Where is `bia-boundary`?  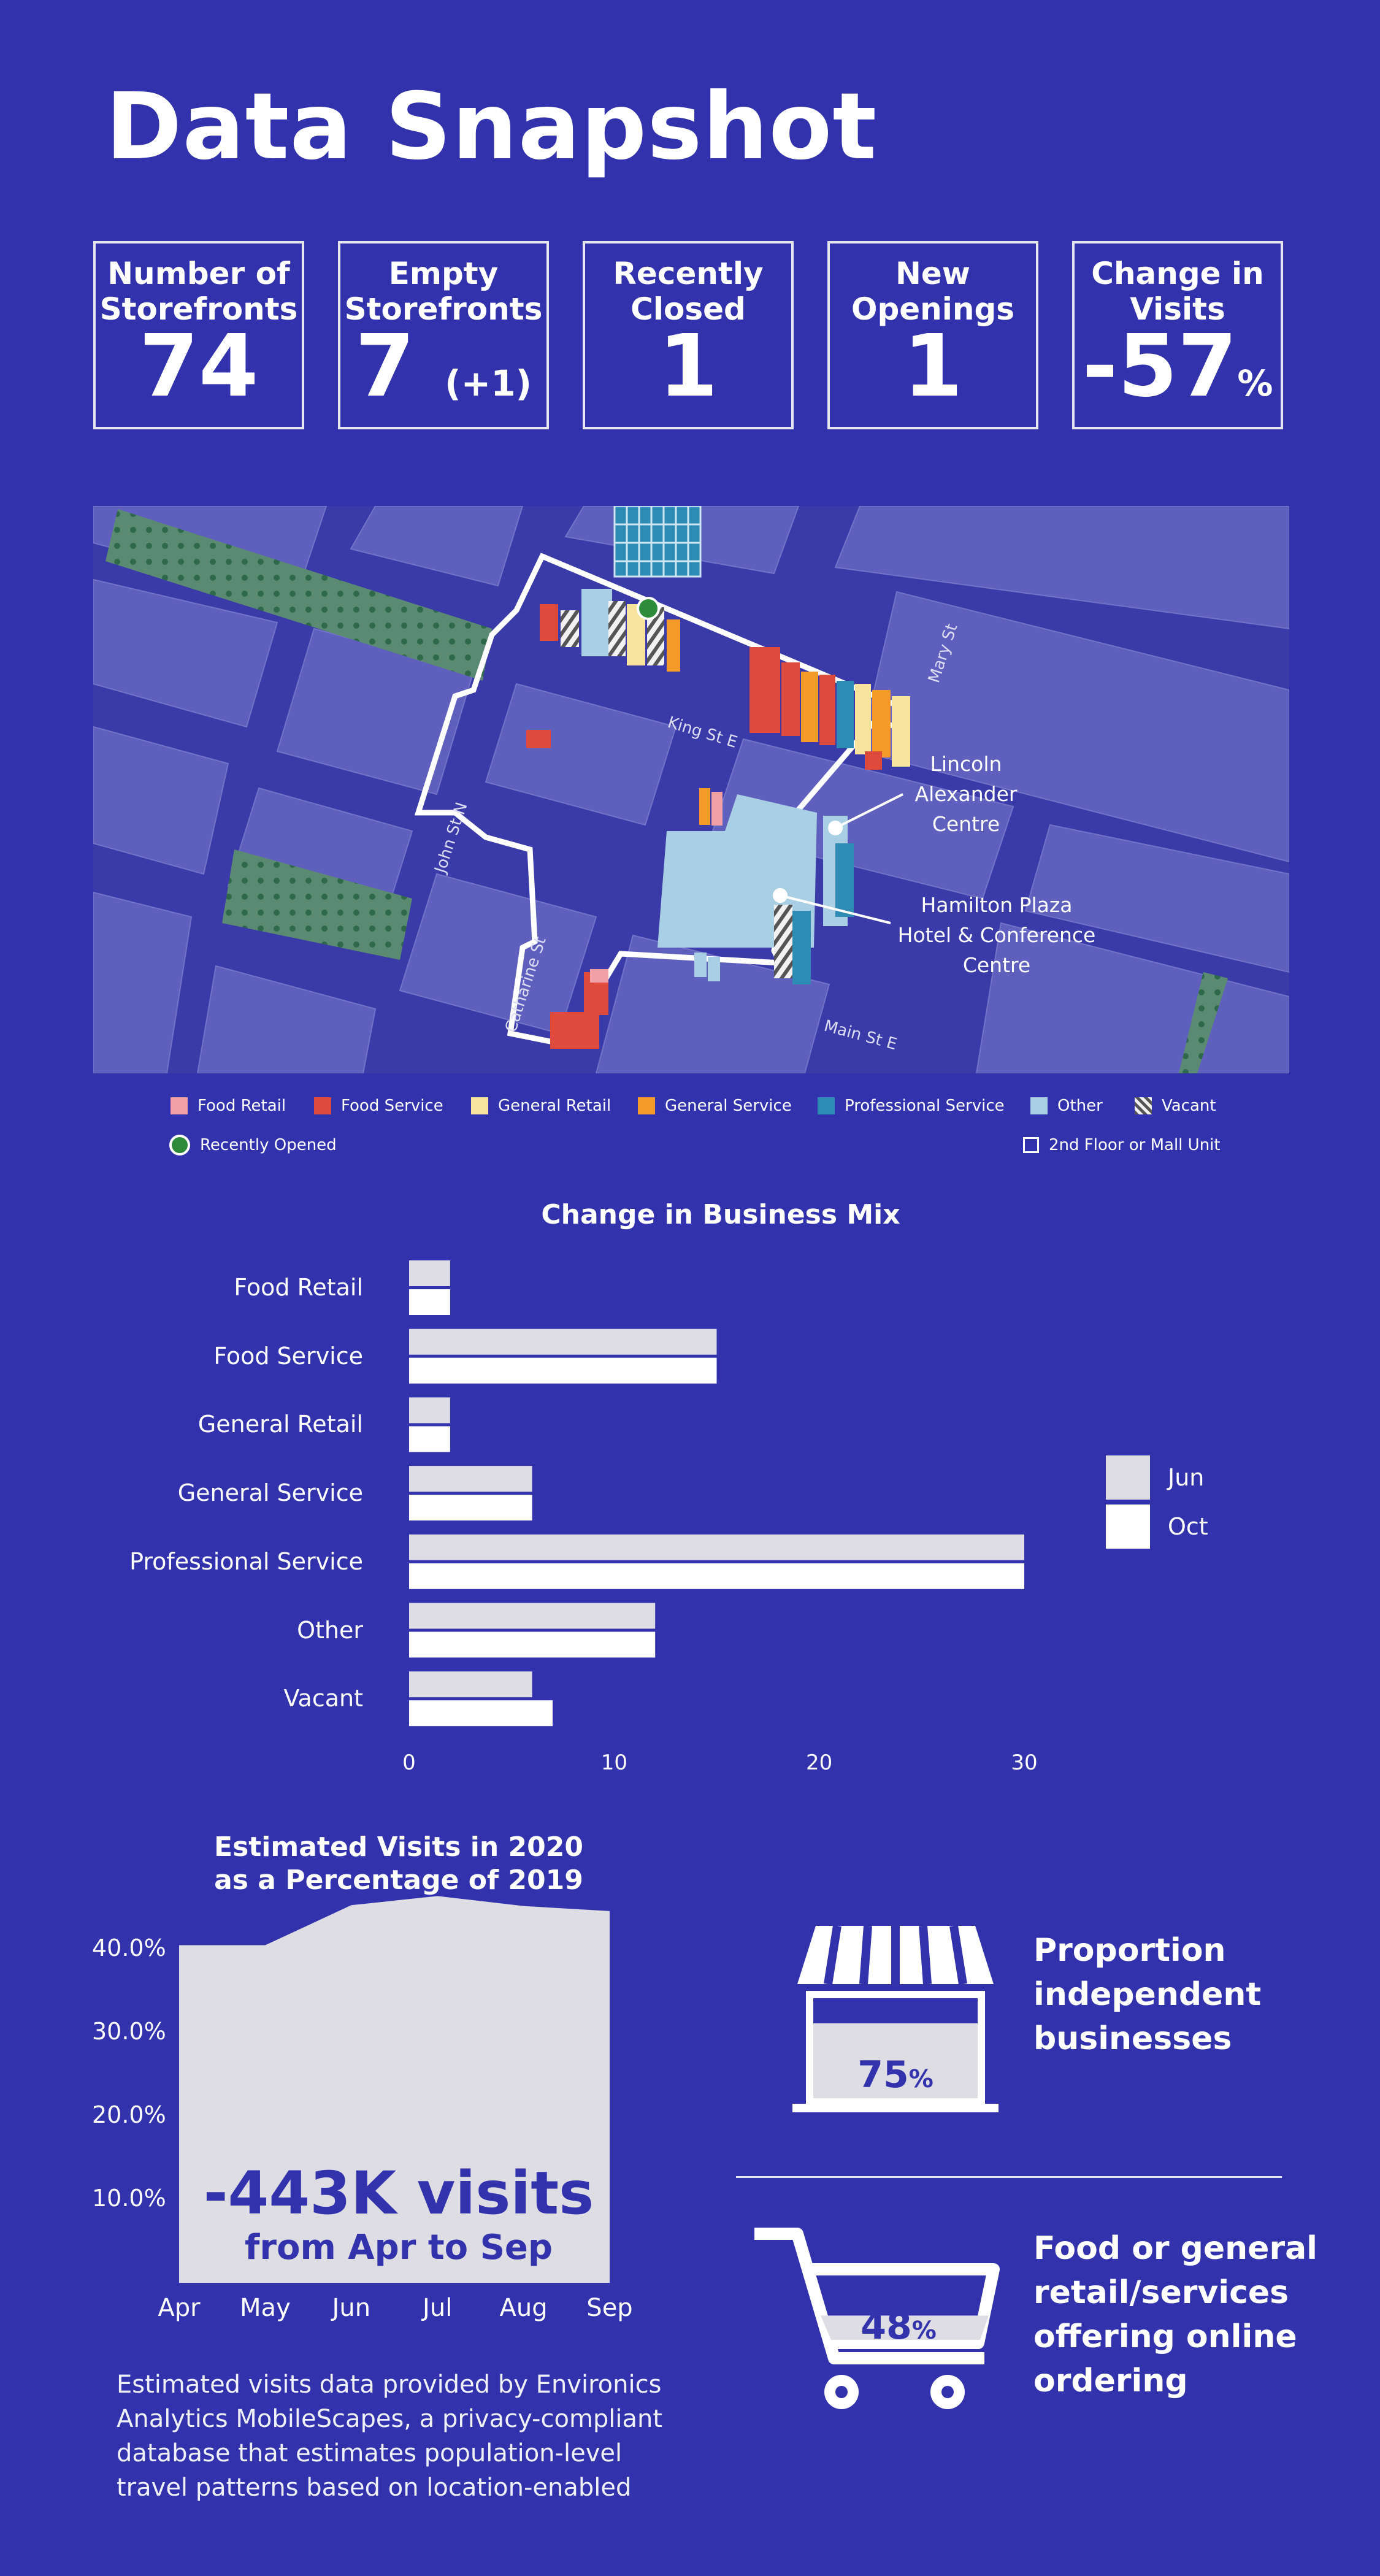
bia-boundary is located at coordinates (657, 801).